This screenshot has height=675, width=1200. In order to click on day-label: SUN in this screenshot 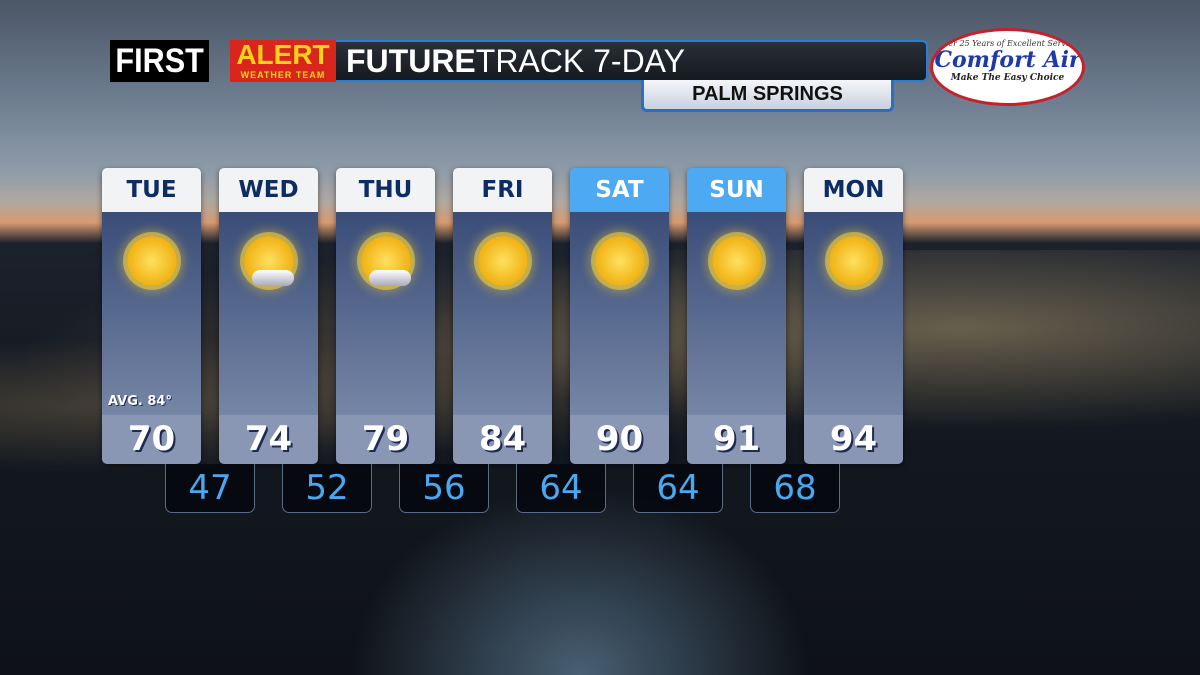, I will do `click(736, 190)`.